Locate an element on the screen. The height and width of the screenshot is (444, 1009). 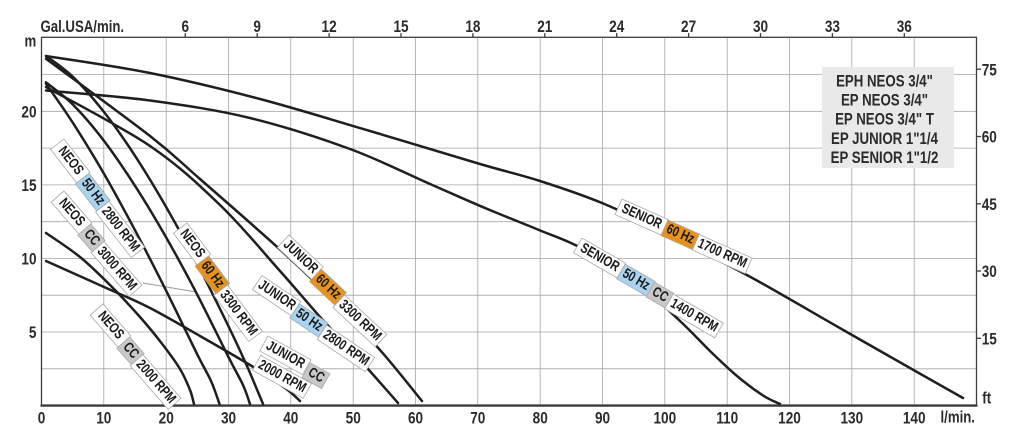
svg-text: 9 is located at coordinates (257, 27).